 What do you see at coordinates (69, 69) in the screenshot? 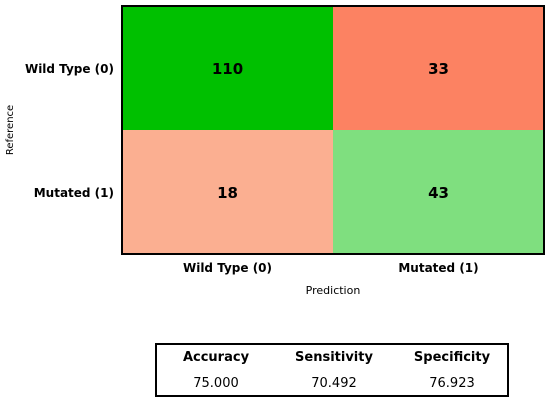
I see `y-tick-label: Wild Type (0)` at bounding box center [69, 69].